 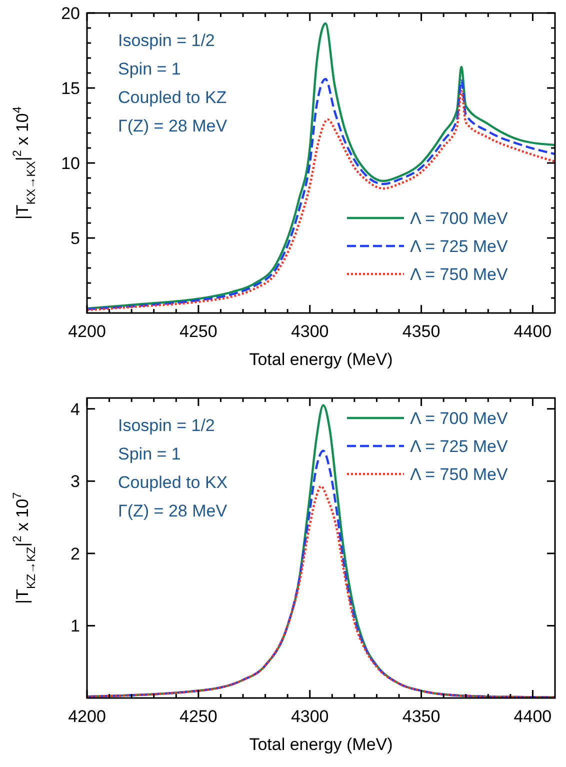 What do you see at coordinates (75, 409) in the screenshot?
I see `y-tick-label: 4` at bounding box center [75, 409].